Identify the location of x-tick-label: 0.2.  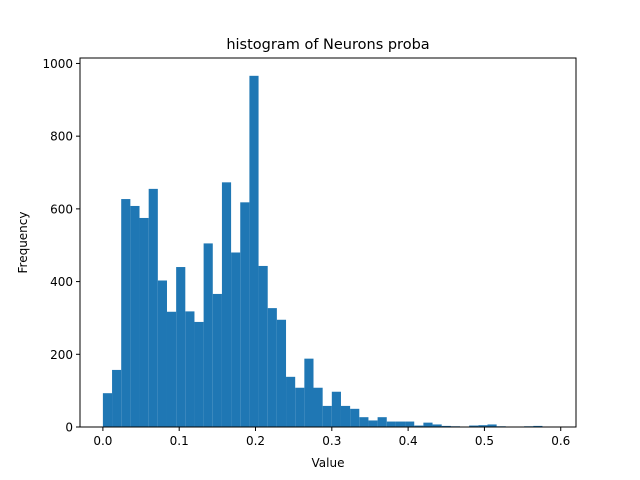
(255, 441).